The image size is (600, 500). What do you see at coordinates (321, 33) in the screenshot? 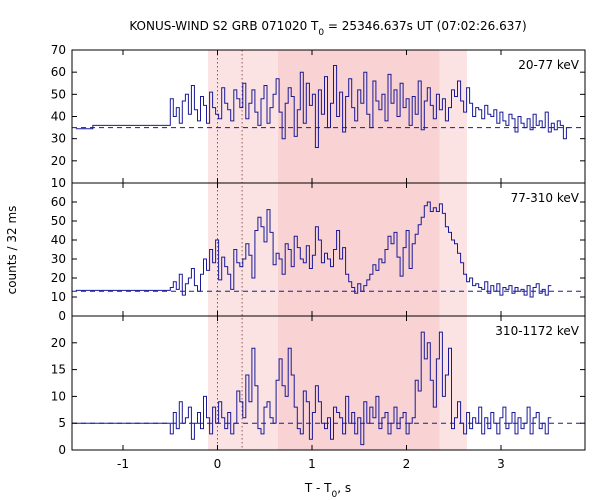
I see `chart-title-subscript: 0` at bounding box center [321, 33].